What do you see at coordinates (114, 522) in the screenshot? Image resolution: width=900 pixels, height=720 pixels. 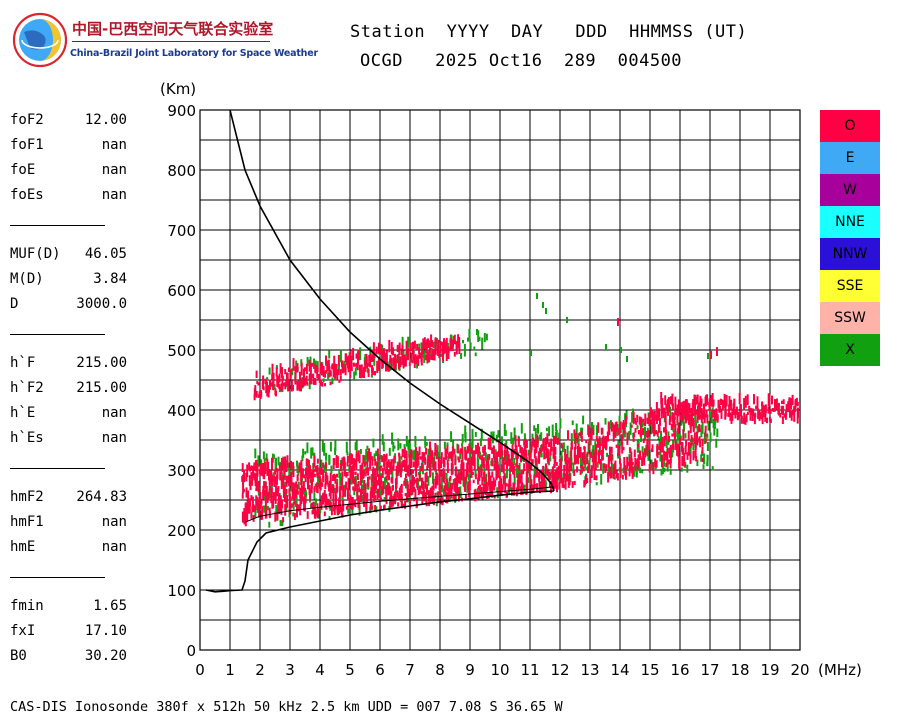 I see `param-value: nan` at bounding box center [114, 522].